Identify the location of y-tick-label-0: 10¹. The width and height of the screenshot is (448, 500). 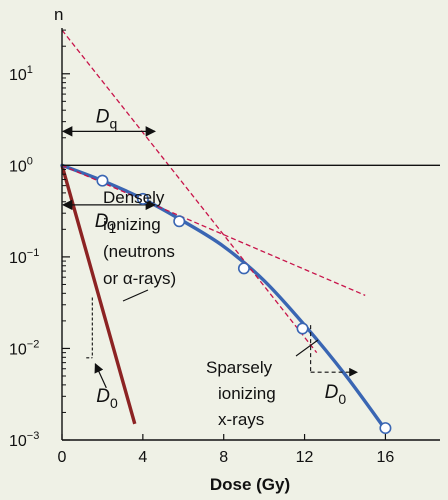
(21, 74).